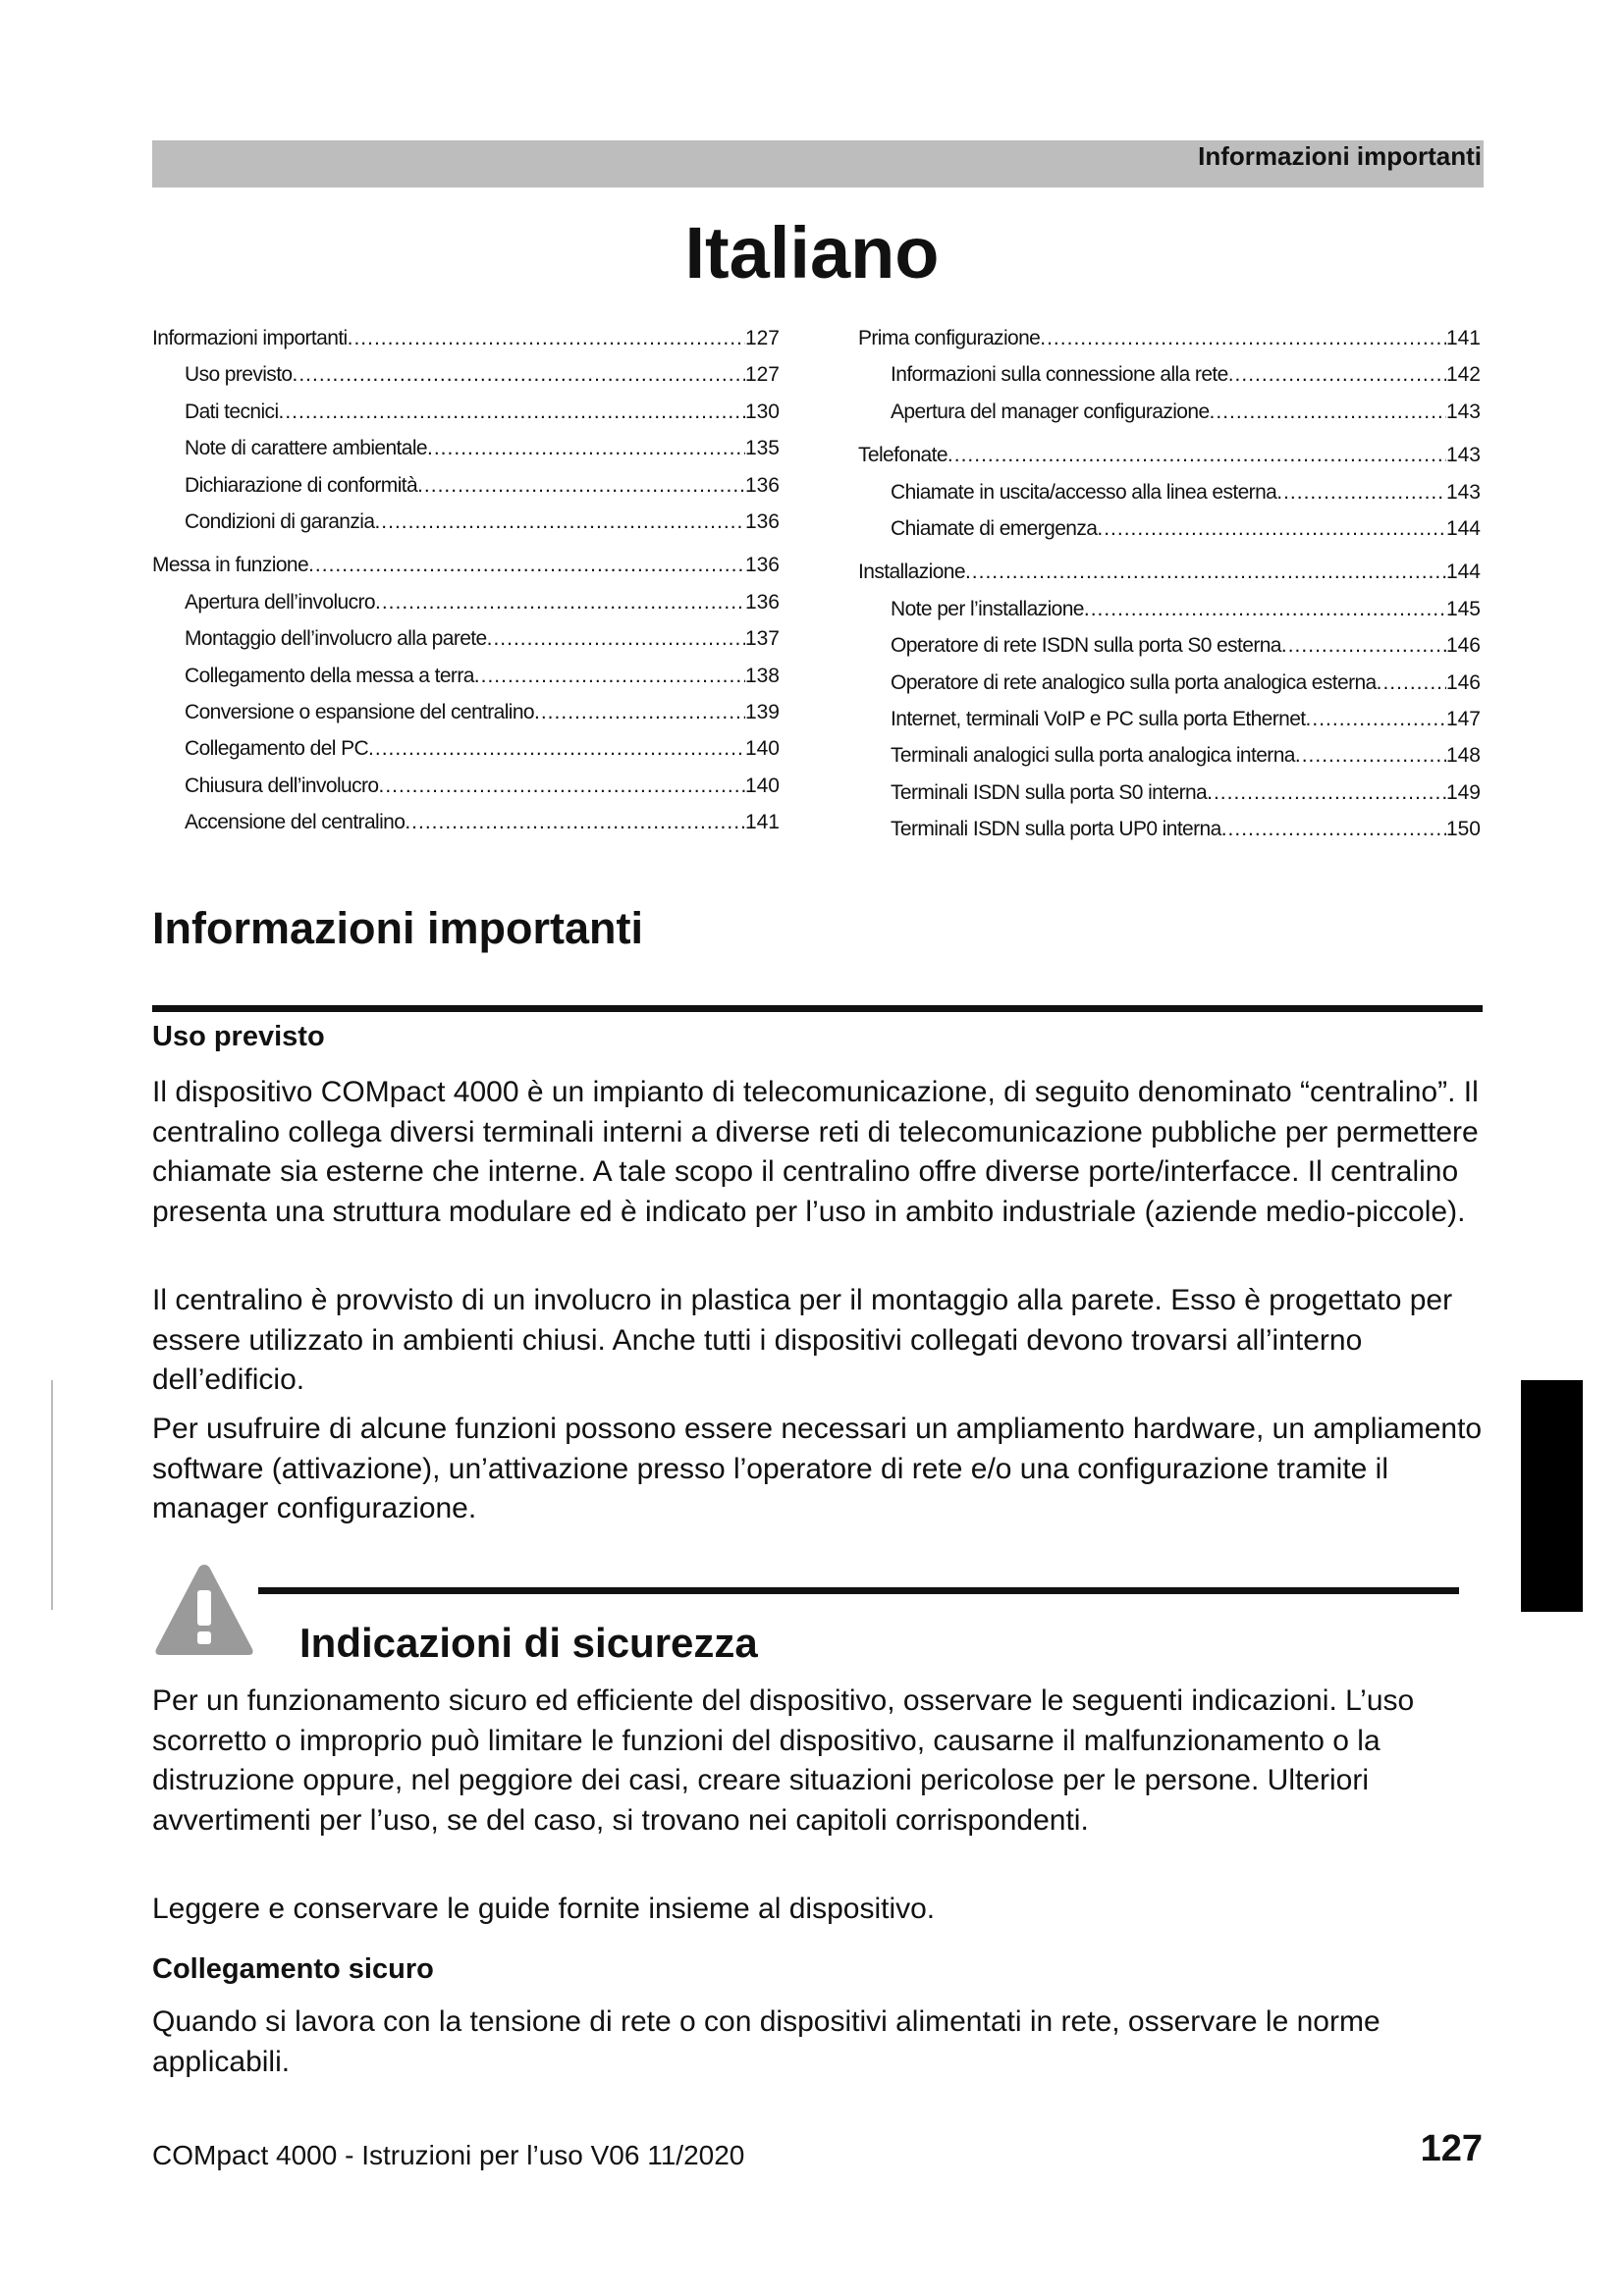  I want to click on toc-entry-label: Collegamento del PC, so click(277, 749).